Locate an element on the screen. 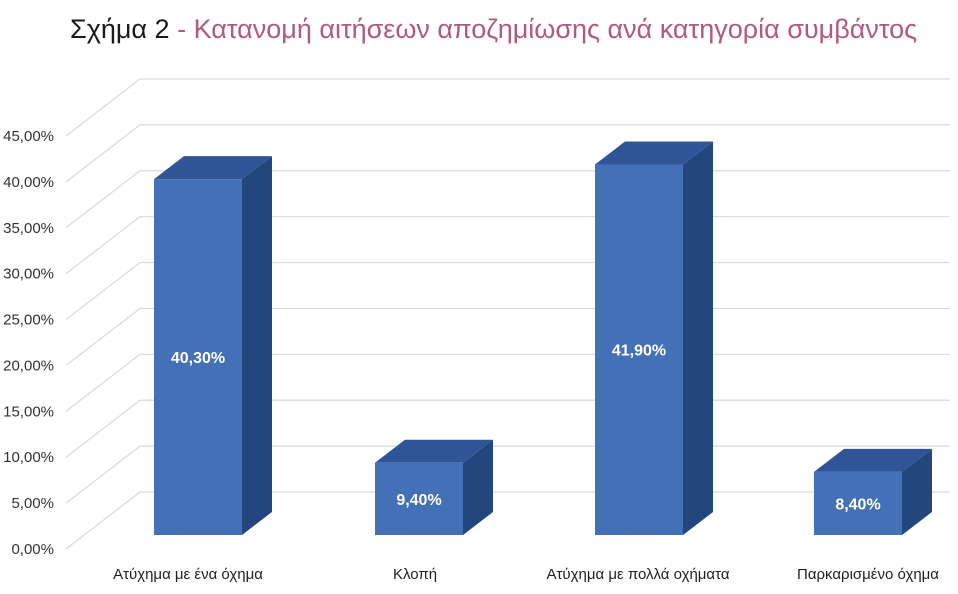 This screenshot has width=958, height=594. bar: 40,30% is located at coordinates (213, 345).